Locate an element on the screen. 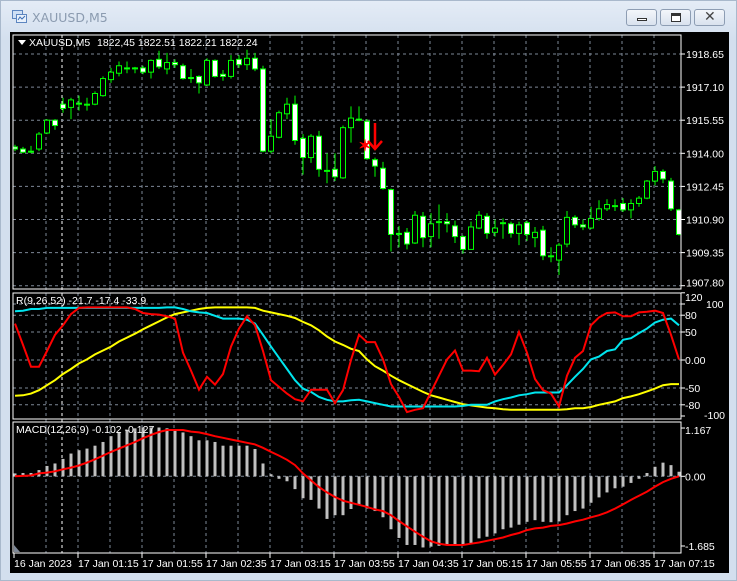 The height and width of the screenshot is (581, 737). close-button: ✕ is located at coordinates (709, 17).